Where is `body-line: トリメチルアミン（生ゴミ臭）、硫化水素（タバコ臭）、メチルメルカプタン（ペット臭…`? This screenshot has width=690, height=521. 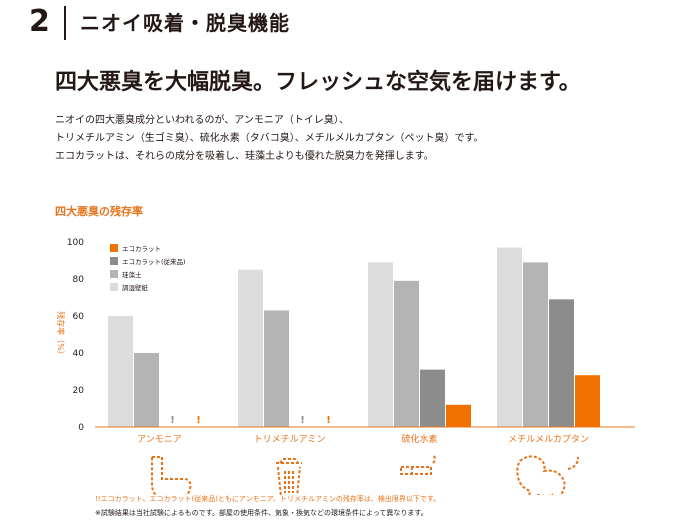
body-line: トリメチルアミン（生ゴミ臭）、硫化水素（タバコ臭）、メチルメルカプタン（ペット臭… is located at coordinates (269, 138).